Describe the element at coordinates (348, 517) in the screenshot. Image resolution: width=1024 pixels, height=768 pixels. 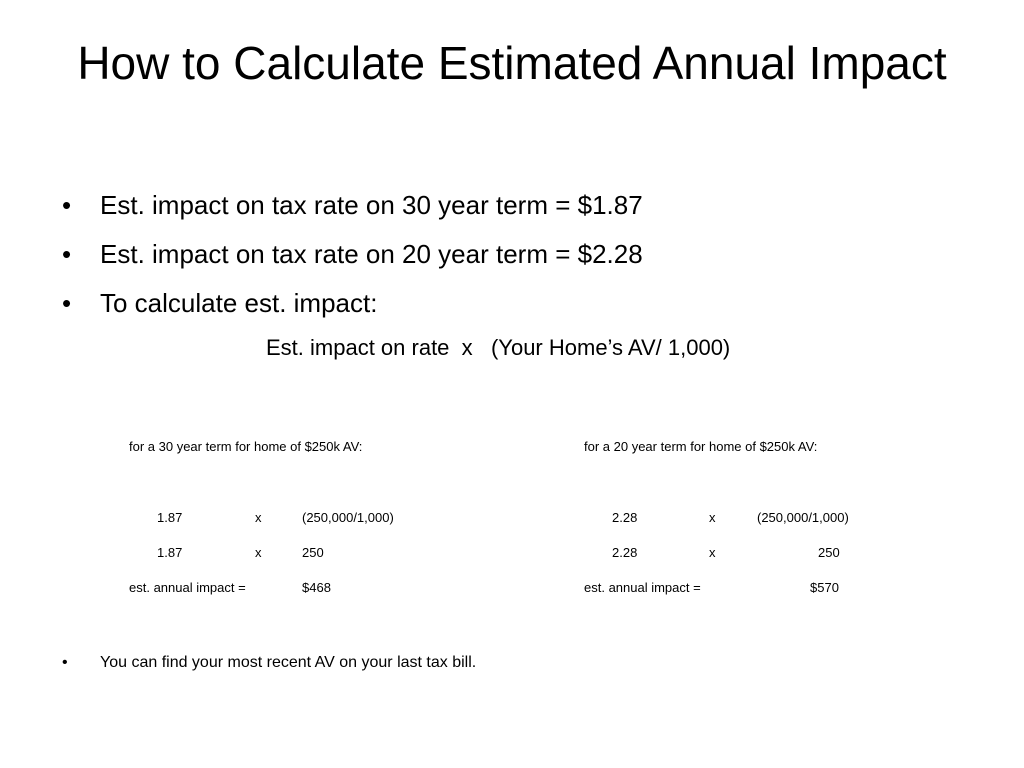
I see `example-30-row1-value: (250,000/1,000)` at that location.